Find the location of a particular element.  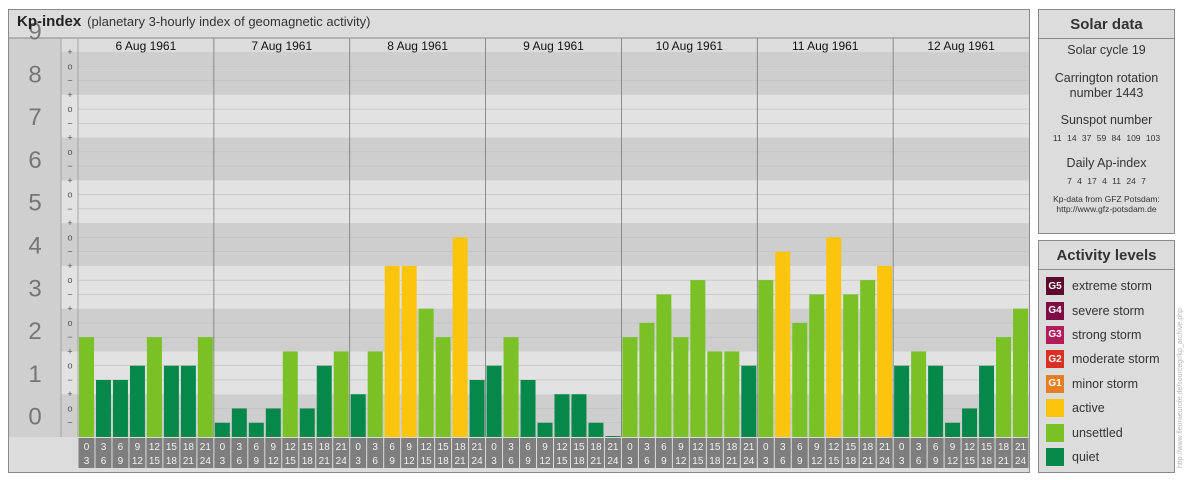

y-tick-label: 1 is located at coordinates (34, 374).